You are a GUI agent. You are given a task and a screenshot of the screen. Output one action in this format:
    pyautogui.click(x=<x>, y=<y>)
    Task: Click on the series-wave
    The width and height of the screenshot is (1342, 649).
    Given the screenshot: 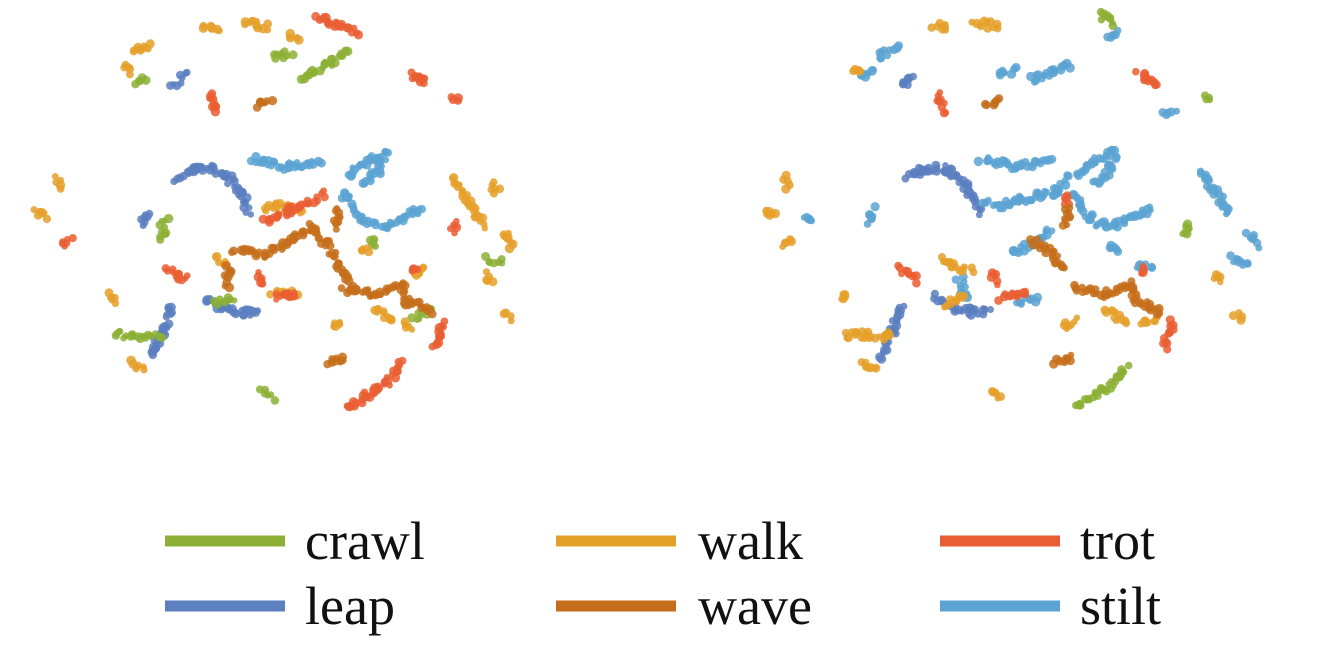 What is the action you would take?
    pyautogui.click(x=1072, y=231)
    